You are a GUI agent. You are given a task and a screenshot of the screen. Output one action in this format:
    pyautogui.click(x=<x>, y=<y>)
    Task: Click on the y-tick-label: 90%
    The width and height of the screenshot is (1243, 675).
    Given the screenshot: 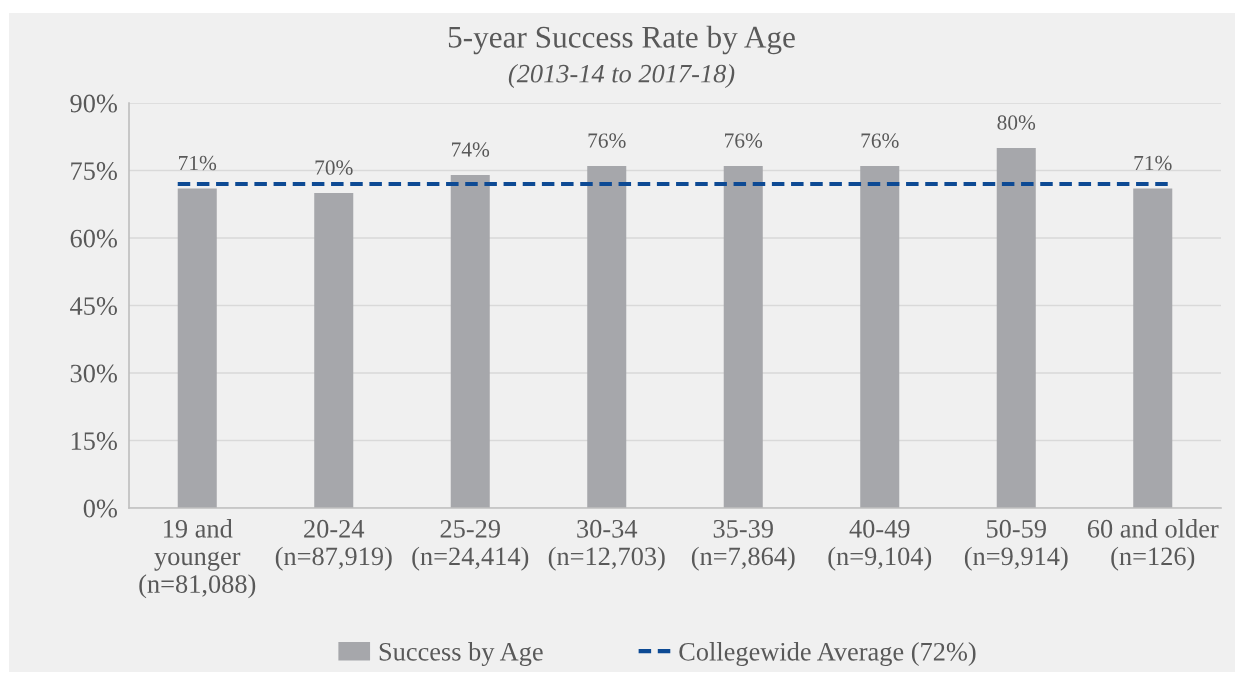 What is the action you would take?
    pyautogui.click(x=93, y=103)
    